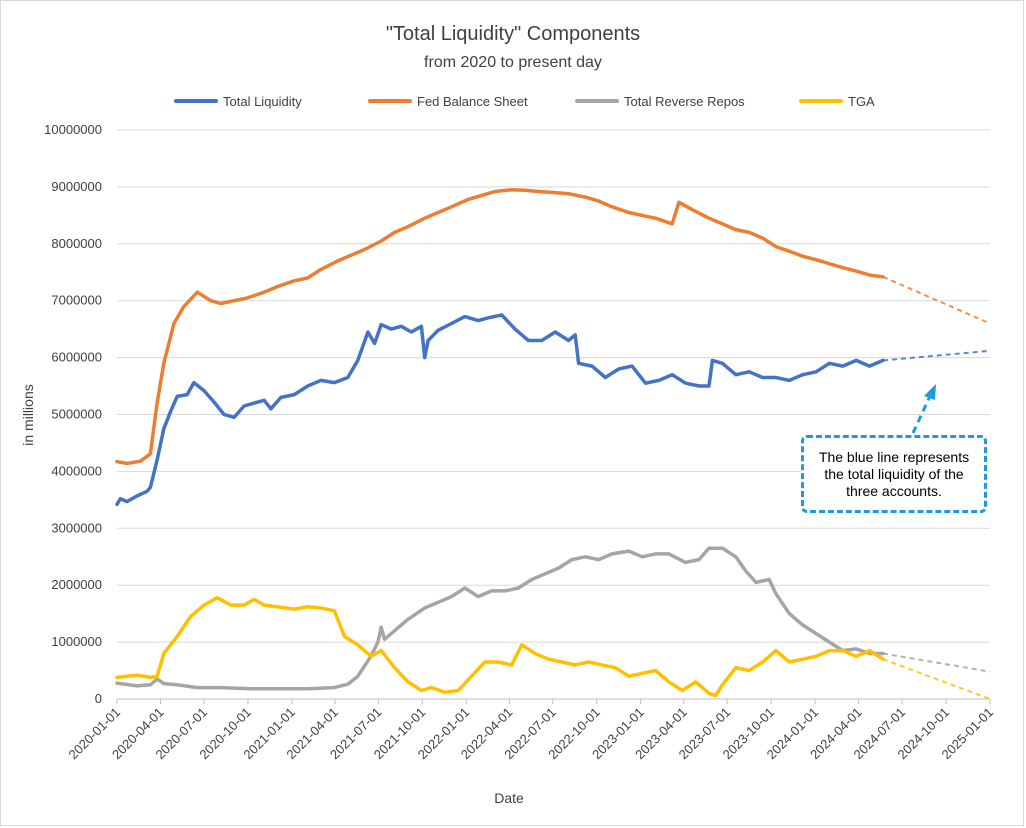  I want to click on projection-line-total-liquidity, so click(936, 355).